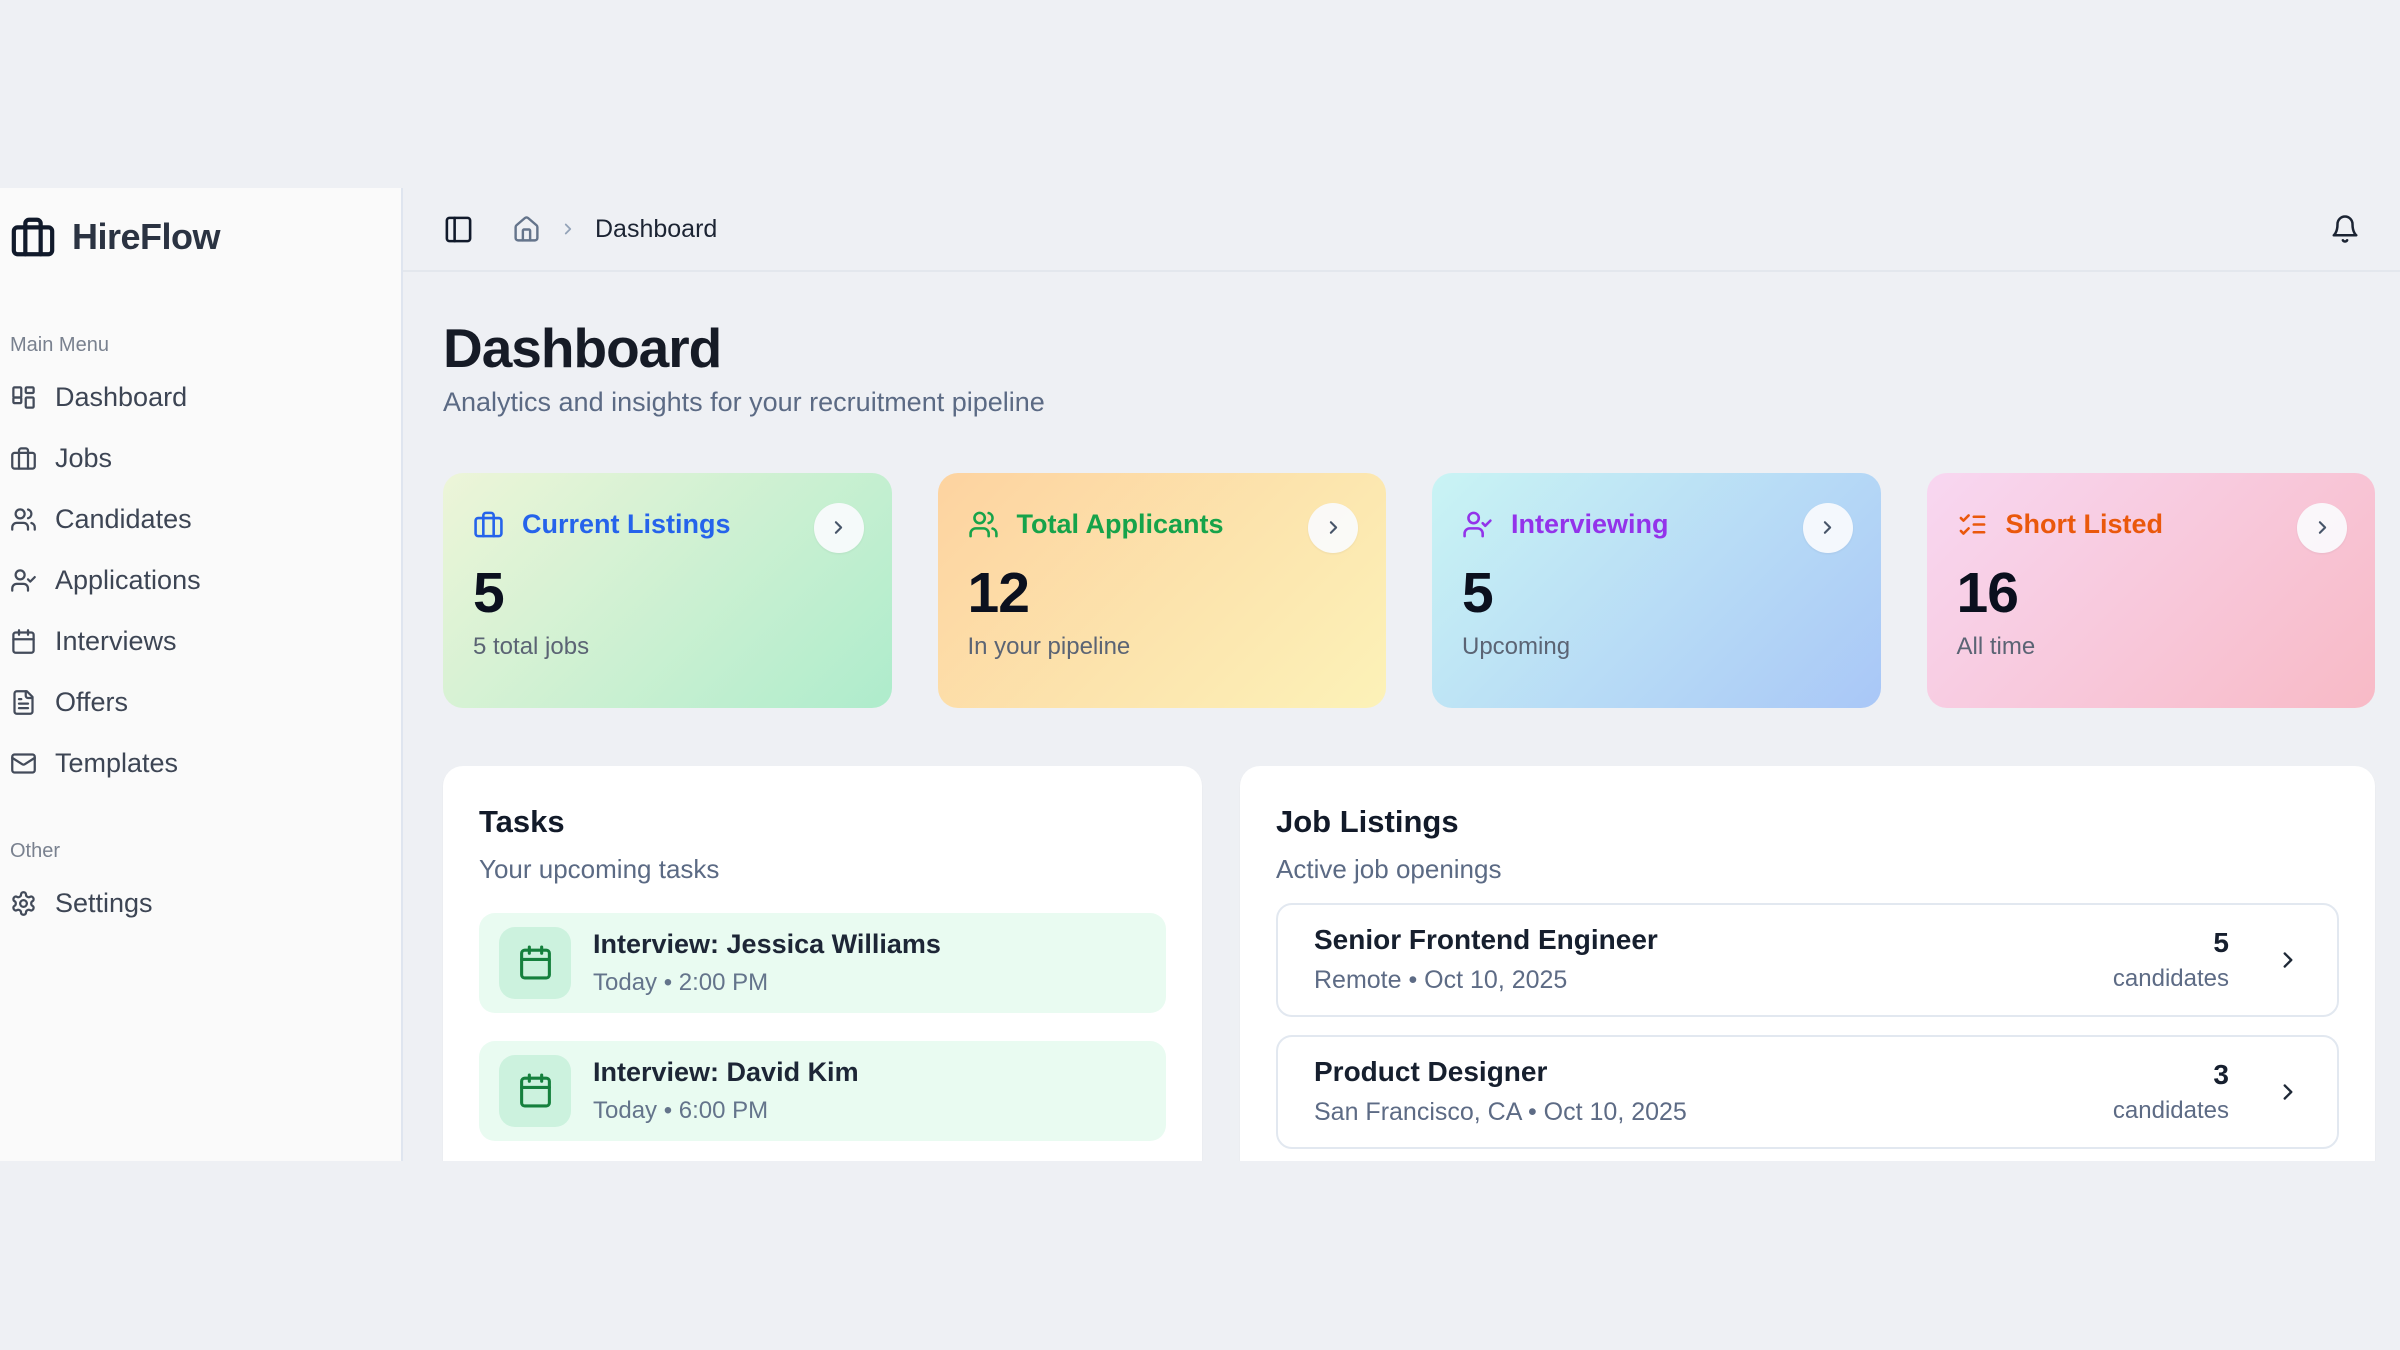 This screenshot has height=1350, width=2400. Describe the element at coordinates (1500, 1112) in the screenshot. I see `job-meta: San Francisco, CA • Oct 10, 2025` at that location.